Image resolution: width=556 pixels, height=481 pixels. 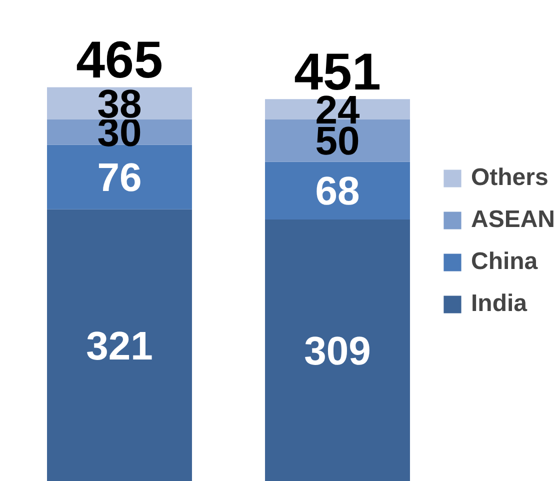 I want to click on data-label: 76, so click(x=119, y=178).